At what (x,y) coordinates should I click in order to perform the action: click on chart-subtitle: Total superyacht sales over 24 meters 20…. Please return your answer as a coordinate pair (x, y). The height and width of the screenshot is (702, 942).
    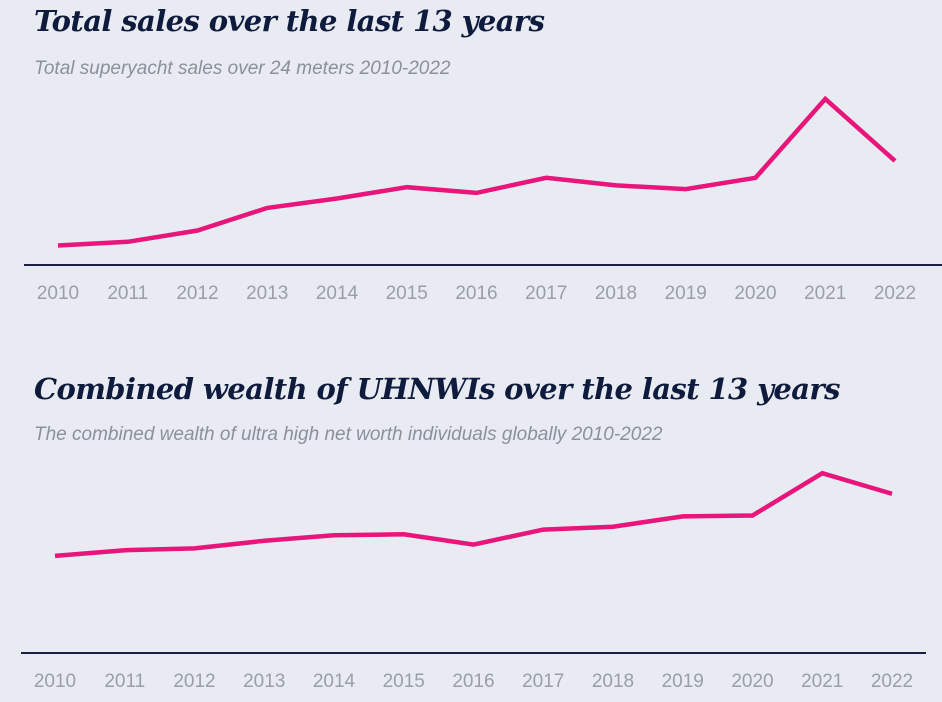
    Looking at the image, I should click on (242, 68).